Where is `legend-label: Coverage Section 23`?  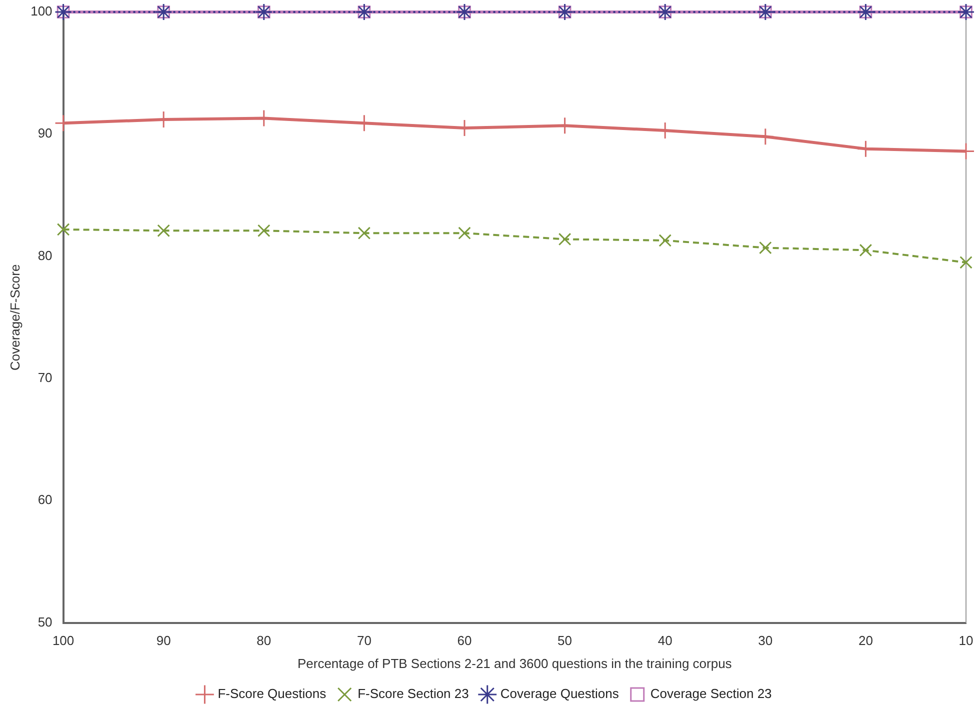
legend-label: Coverage Section 23 is located at coordinates (711, 694).